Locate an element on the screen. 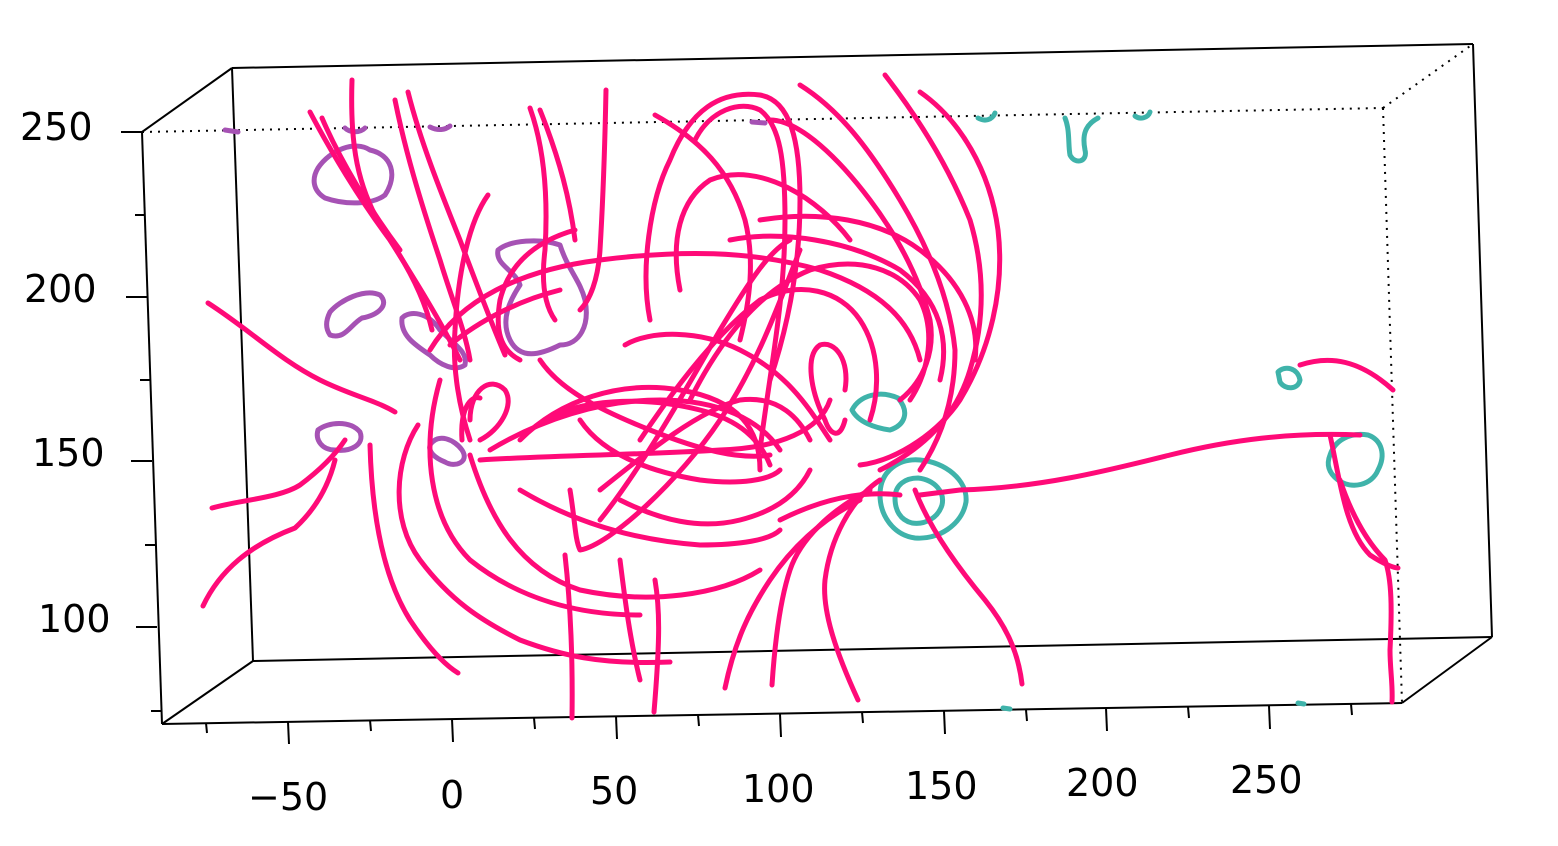  x-tick-label: 50 is located at coordinates (614, 791).